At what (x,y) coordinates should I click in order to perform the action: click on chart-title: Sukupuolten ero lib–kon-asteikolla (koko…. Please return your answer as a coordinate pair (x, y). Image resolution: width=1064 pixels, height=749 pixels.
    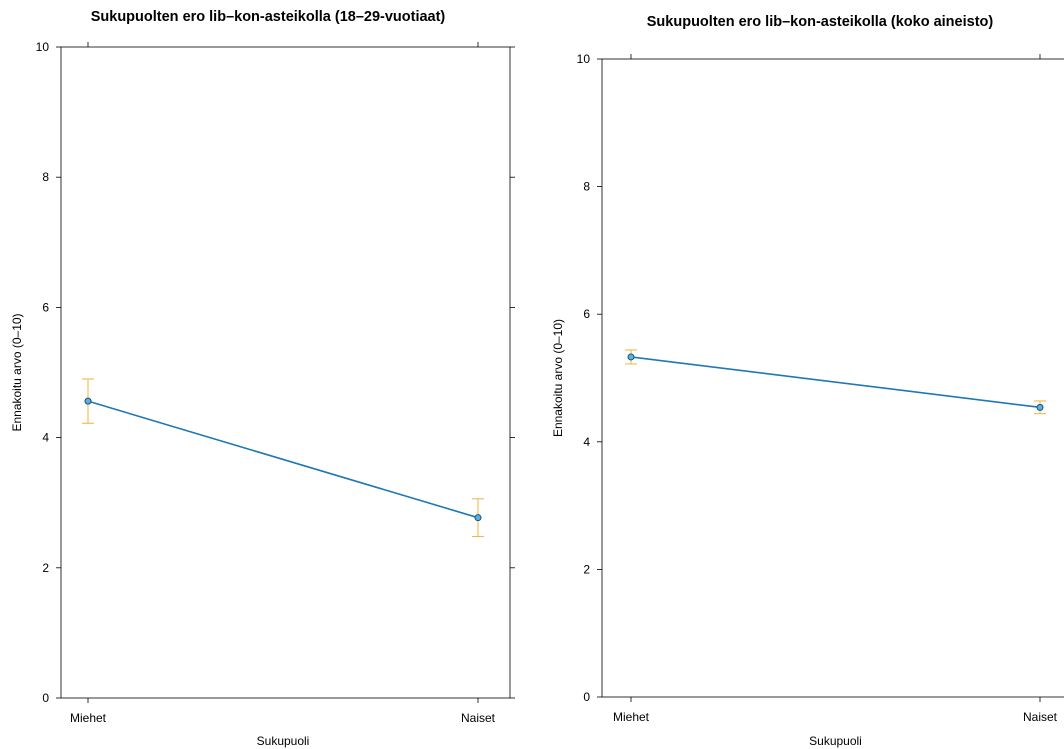
    Looking at the image, I should click on (820, 22).